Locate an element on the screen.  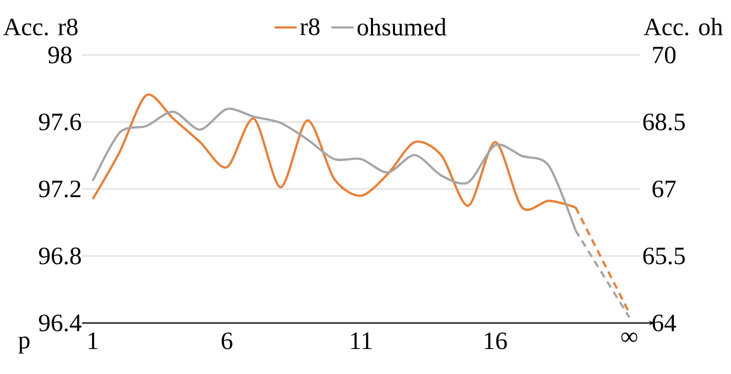
y-tick-label: 96.8 is located at coordinates (60, 256).